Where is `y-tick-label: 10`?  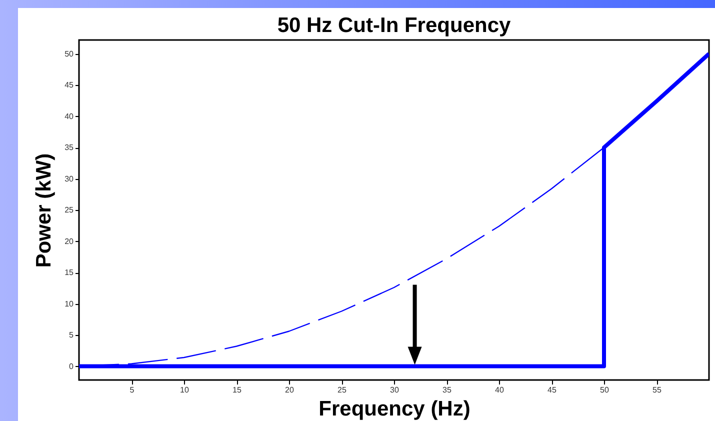
y-tick-label: 10 is located at coordinates (69, 303).